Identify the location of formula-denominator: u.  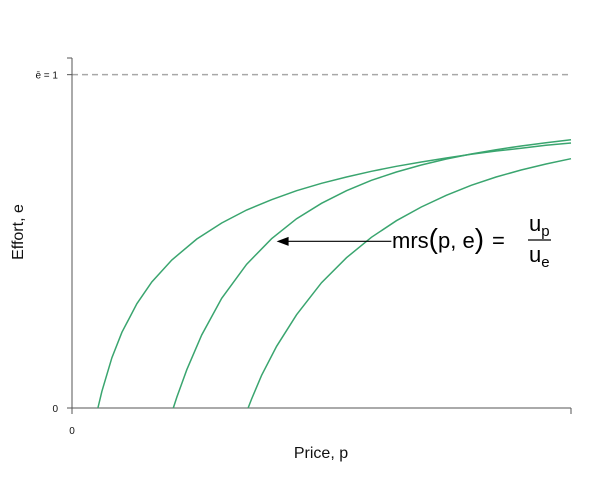
(535, 254).